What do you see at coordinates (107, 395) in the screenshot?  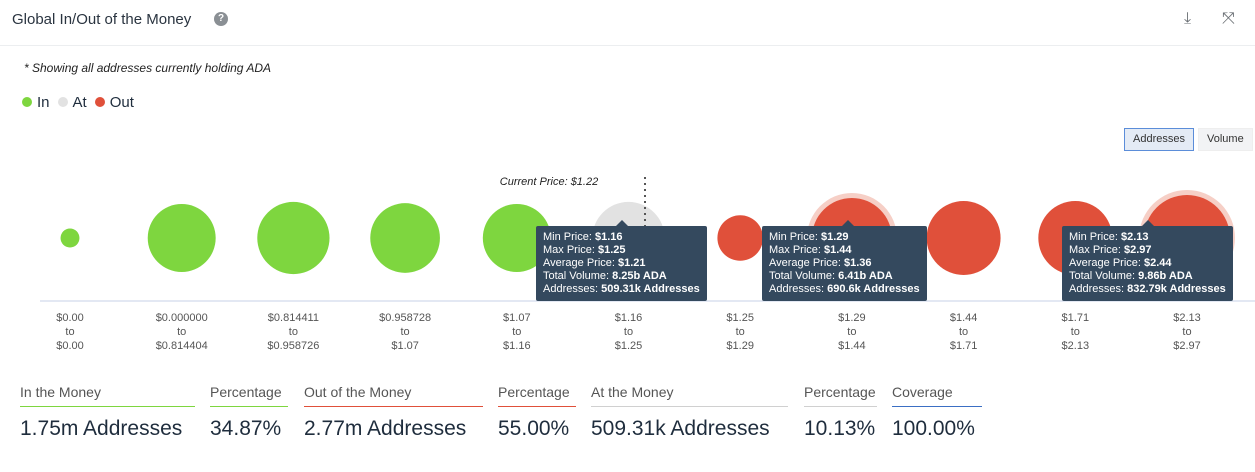 I see `stat-label: In the Money` at bounding box center [107, 395].